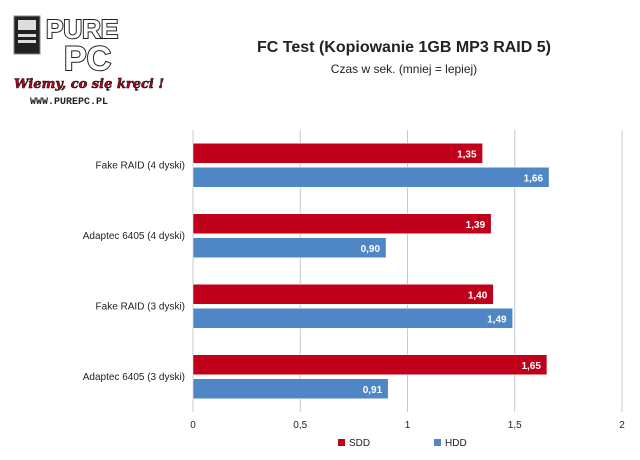 The height and width of the screenshot is (460, 640). I want to click on category-label: Fake RAID (3 dyski), so click(140, 306).